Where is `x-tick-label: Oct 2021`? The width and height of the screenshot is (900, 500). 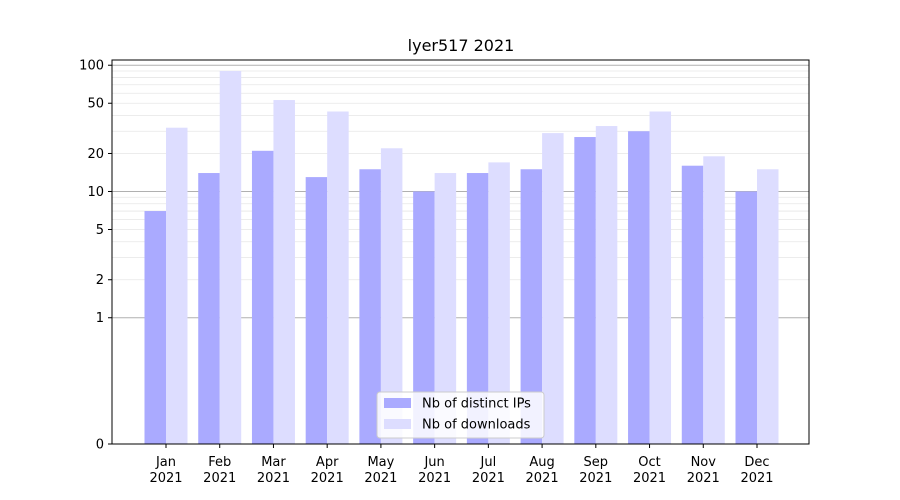
x-tick-label: Oct 2021 is located at coordinates (649, 470).